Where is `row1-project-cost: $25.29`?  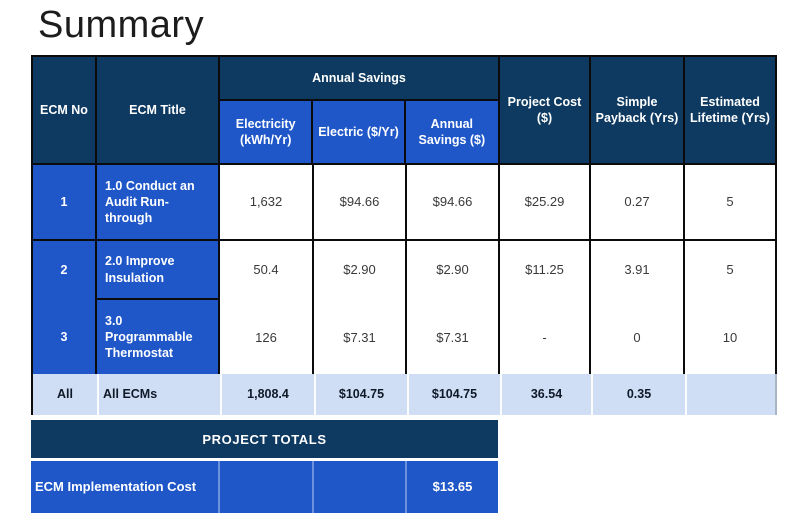
row1-project-cost: $25.29 is located at coordinates (545, 202).